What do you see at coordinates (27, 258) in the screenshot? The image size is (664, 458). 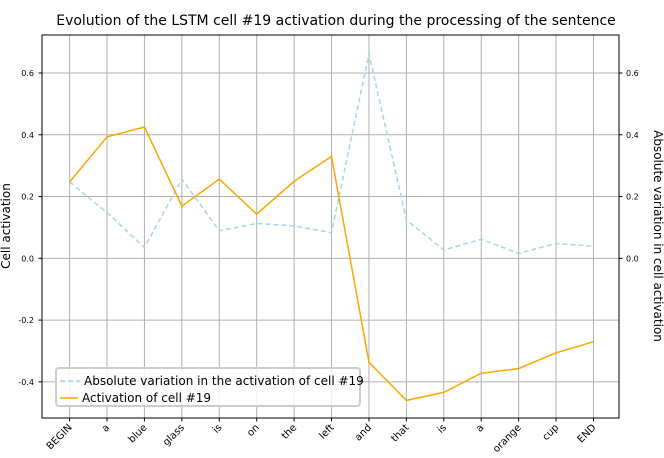 I see `y-tick-label: 0.0` at bounding box center [27, 258].